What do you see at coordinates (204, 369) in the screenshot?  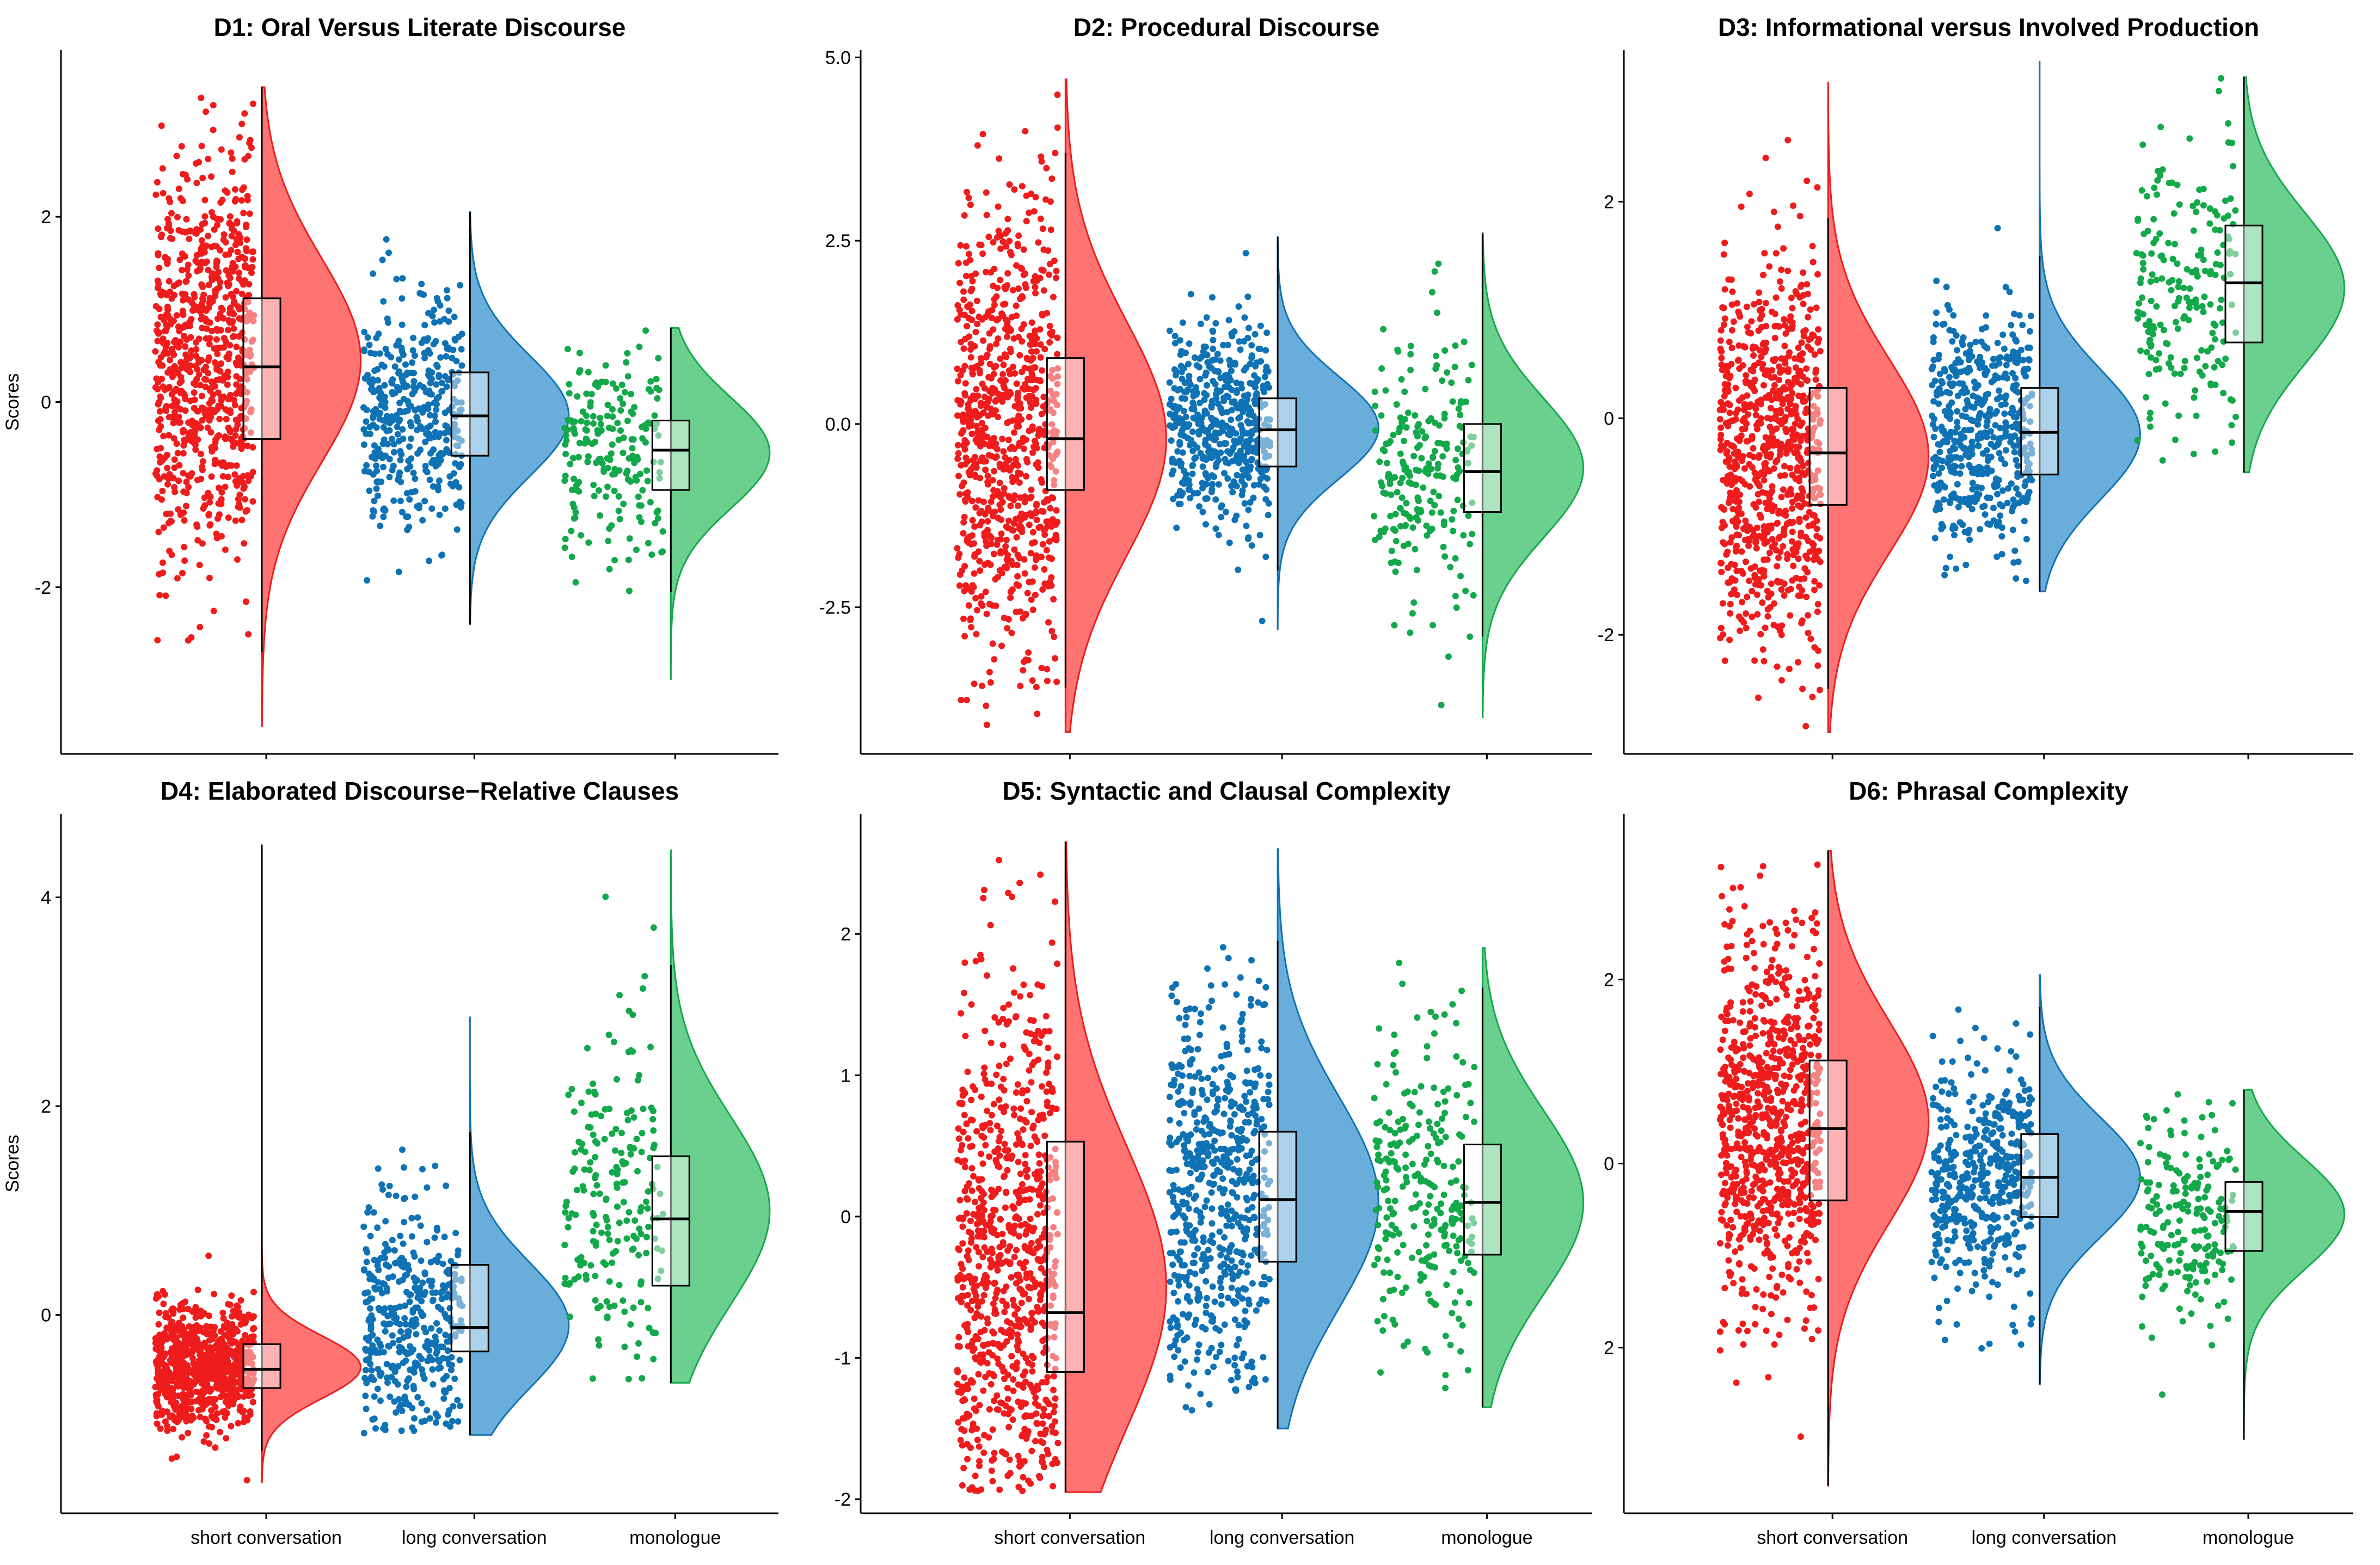 I see `points-group` at bounding box center [204, 369].